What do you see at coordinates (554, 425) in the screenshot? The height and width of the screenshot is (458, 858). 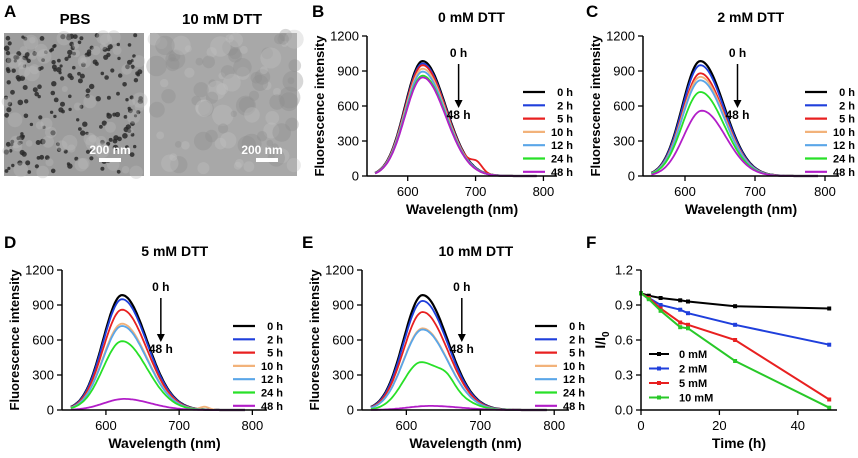 I see `x-tick-label: 800` at bounding box center [554, 425].